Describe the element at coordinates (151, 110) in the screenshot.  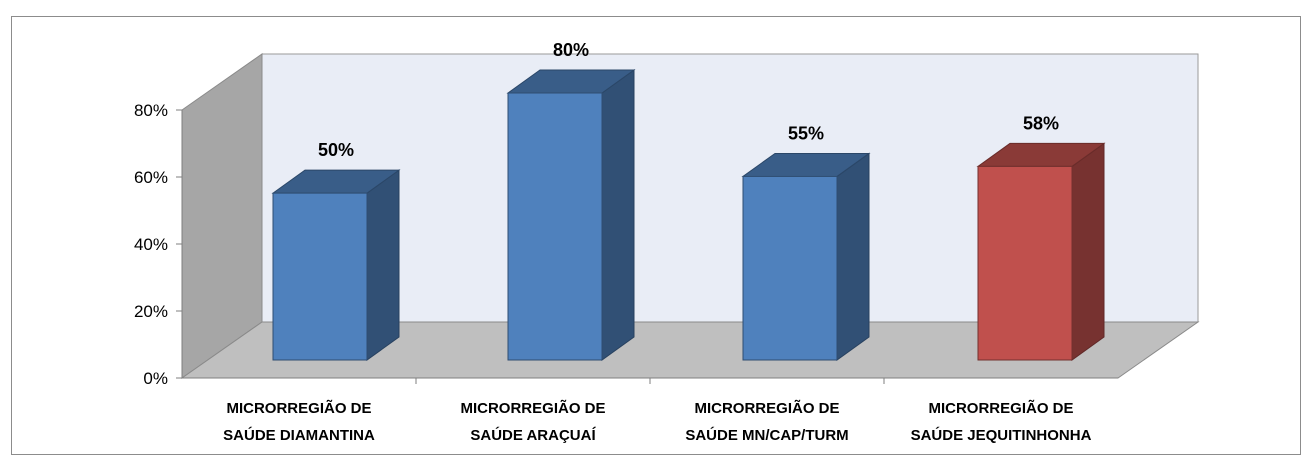
I see `y-tick-label: 80%` at that location.